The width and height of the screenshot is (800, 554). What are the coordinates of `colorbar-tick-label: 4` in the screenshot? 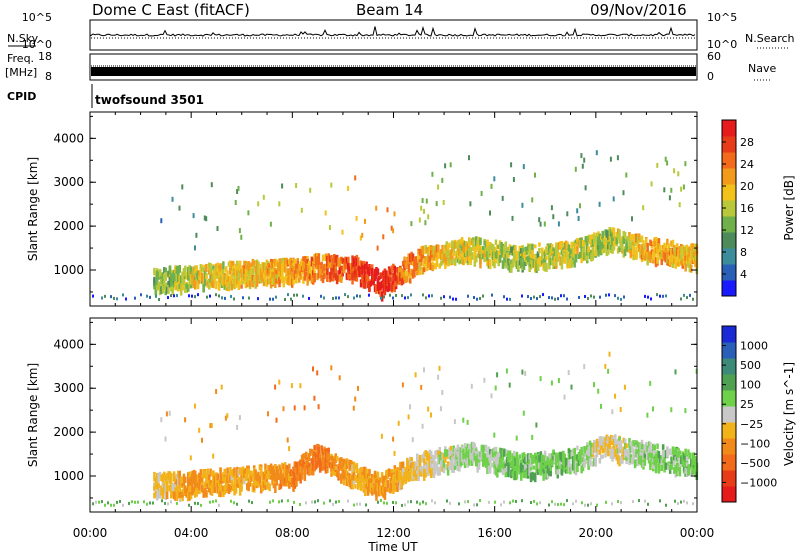 It's located at (743, 274).